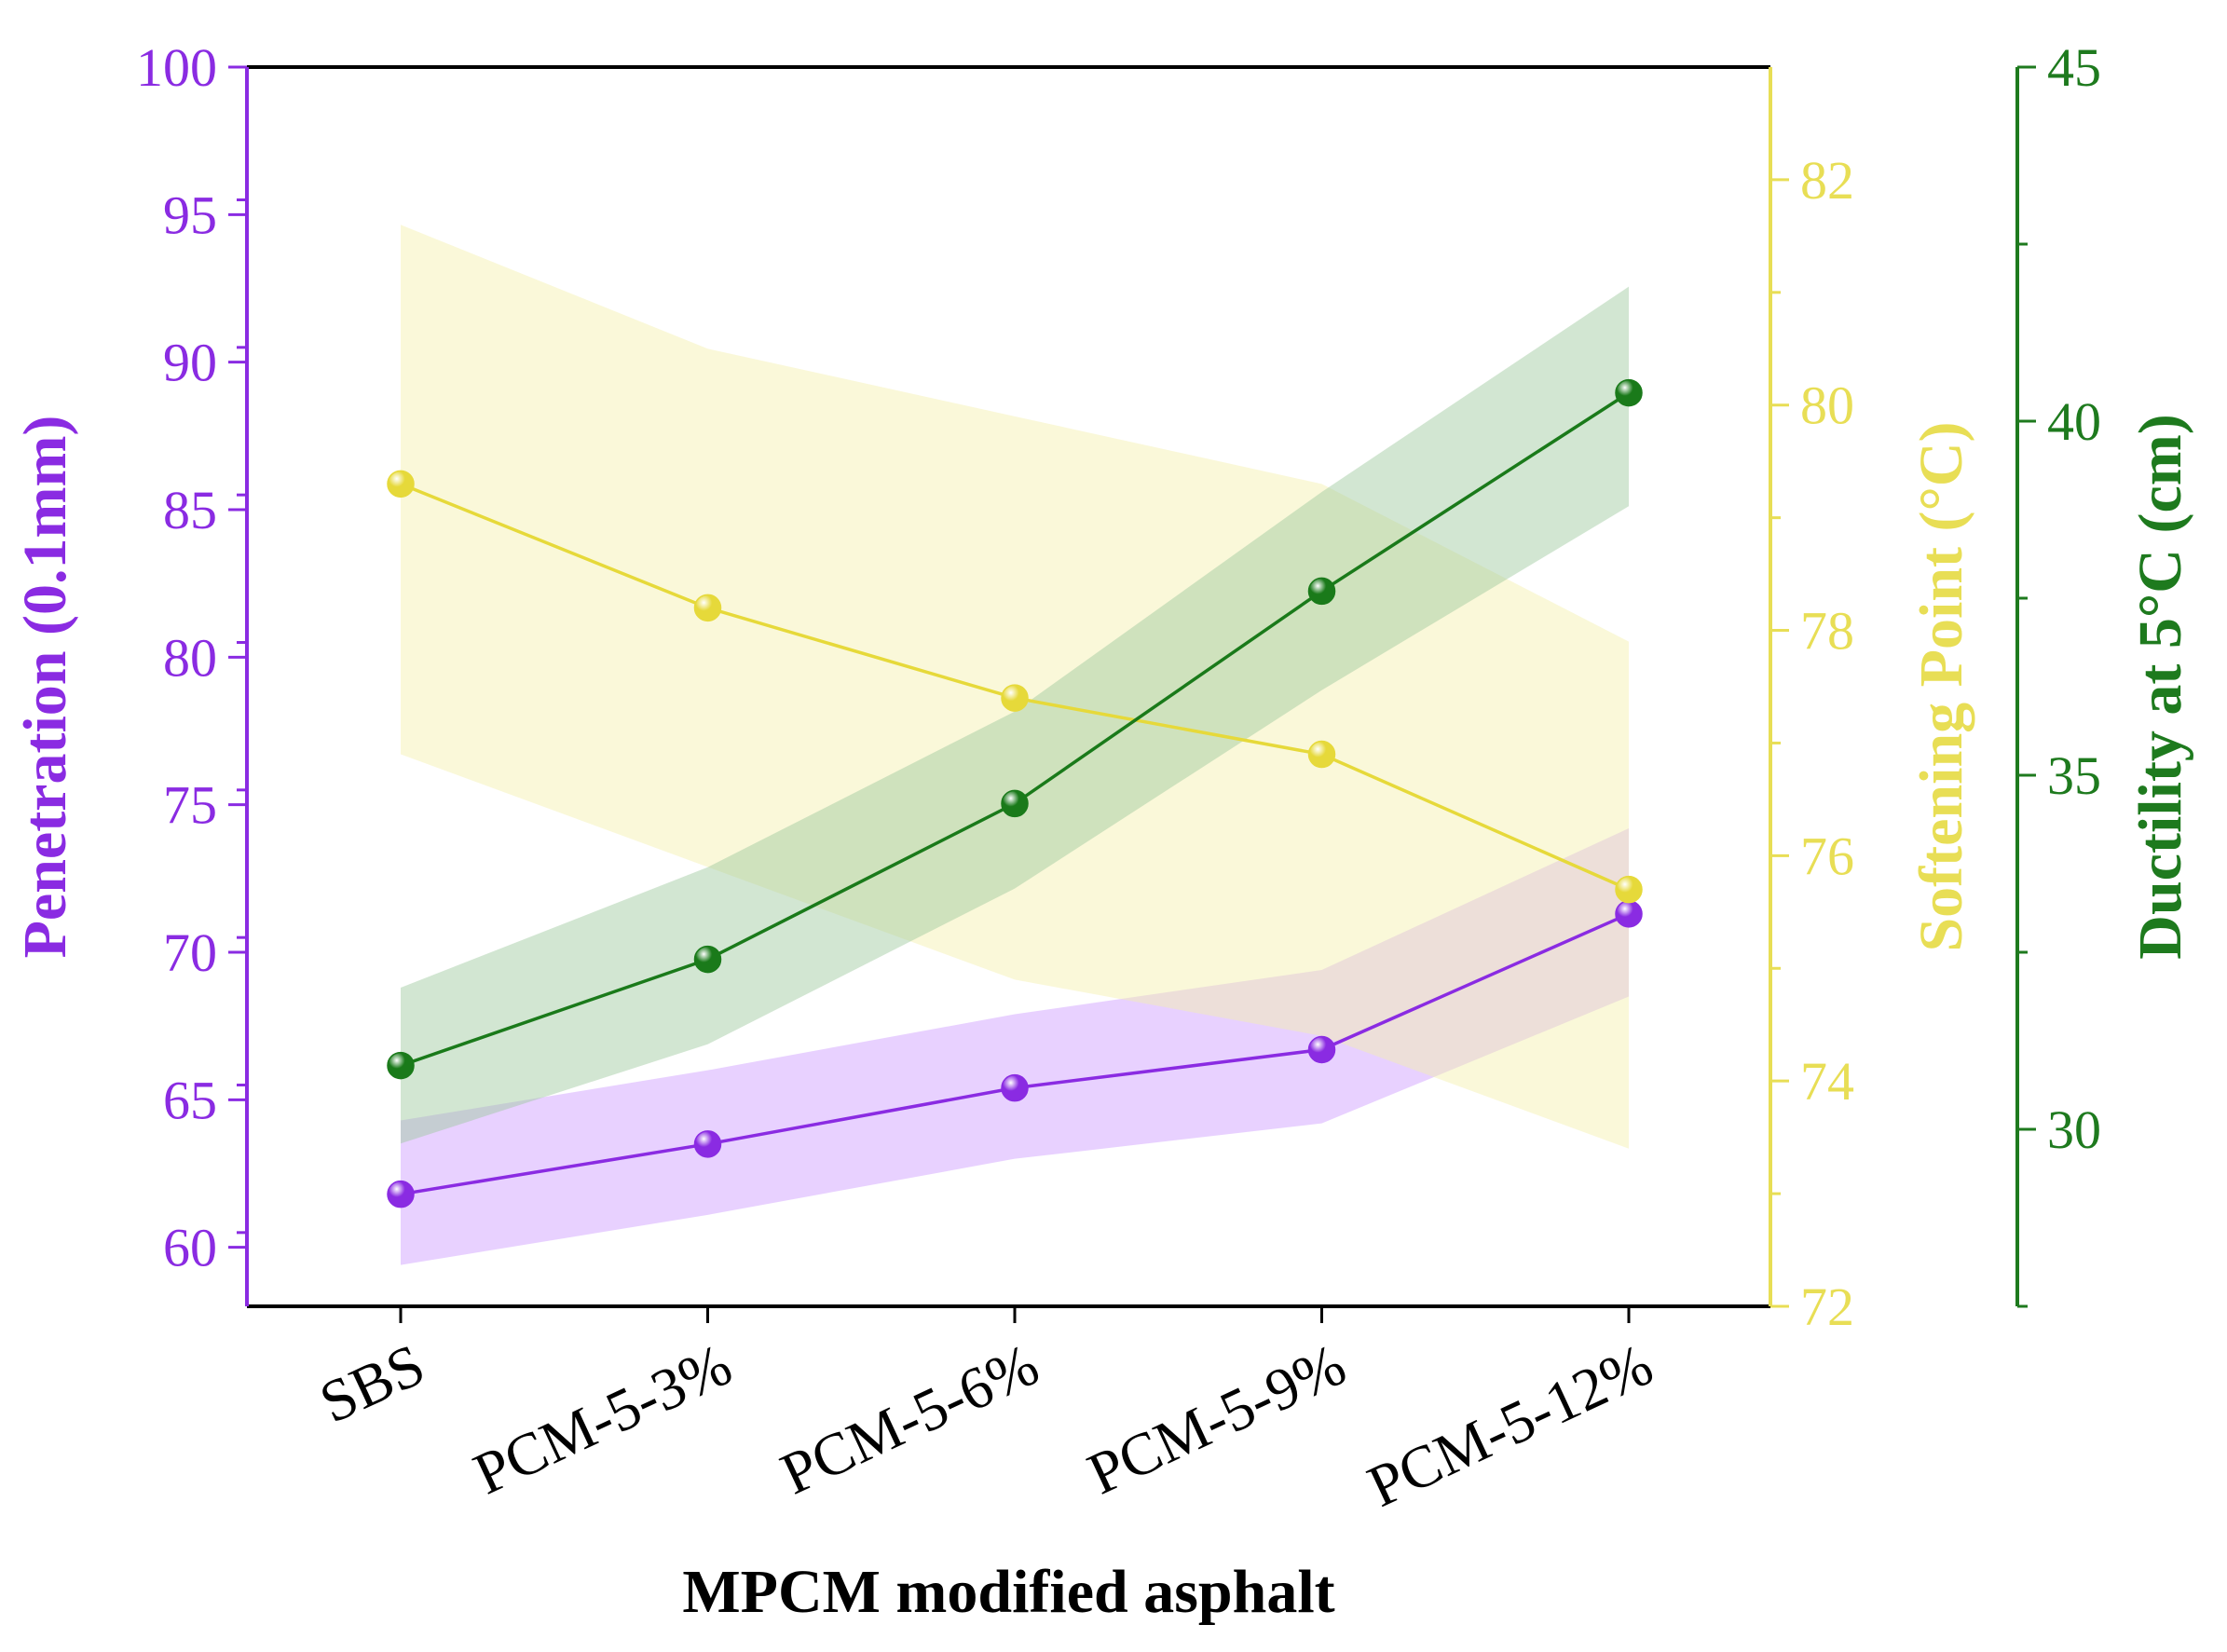 The image size is (2227, 1652). I want to click on softening-tick-label: 72, so click(1827, 1307).